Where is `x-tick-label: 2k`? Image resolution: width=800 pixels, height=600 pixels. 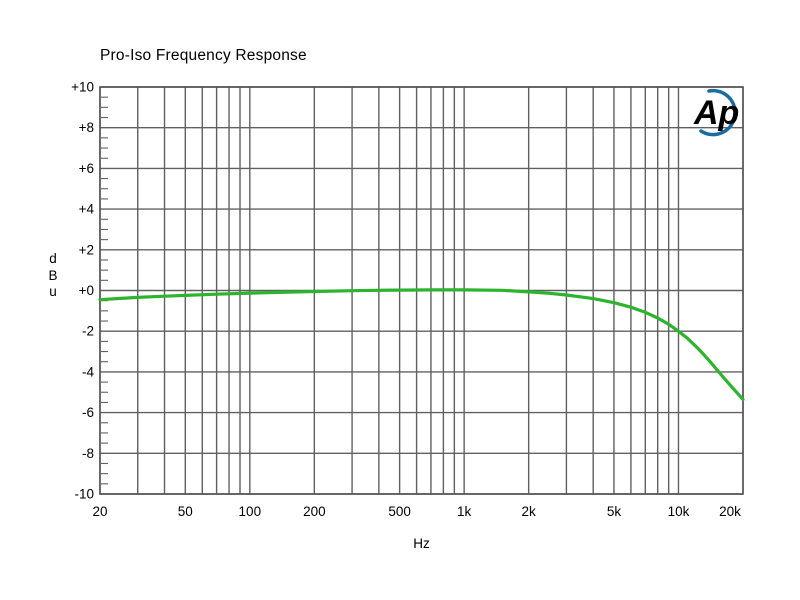
x-tick-label: 2k is located at coordinates (529, 511).